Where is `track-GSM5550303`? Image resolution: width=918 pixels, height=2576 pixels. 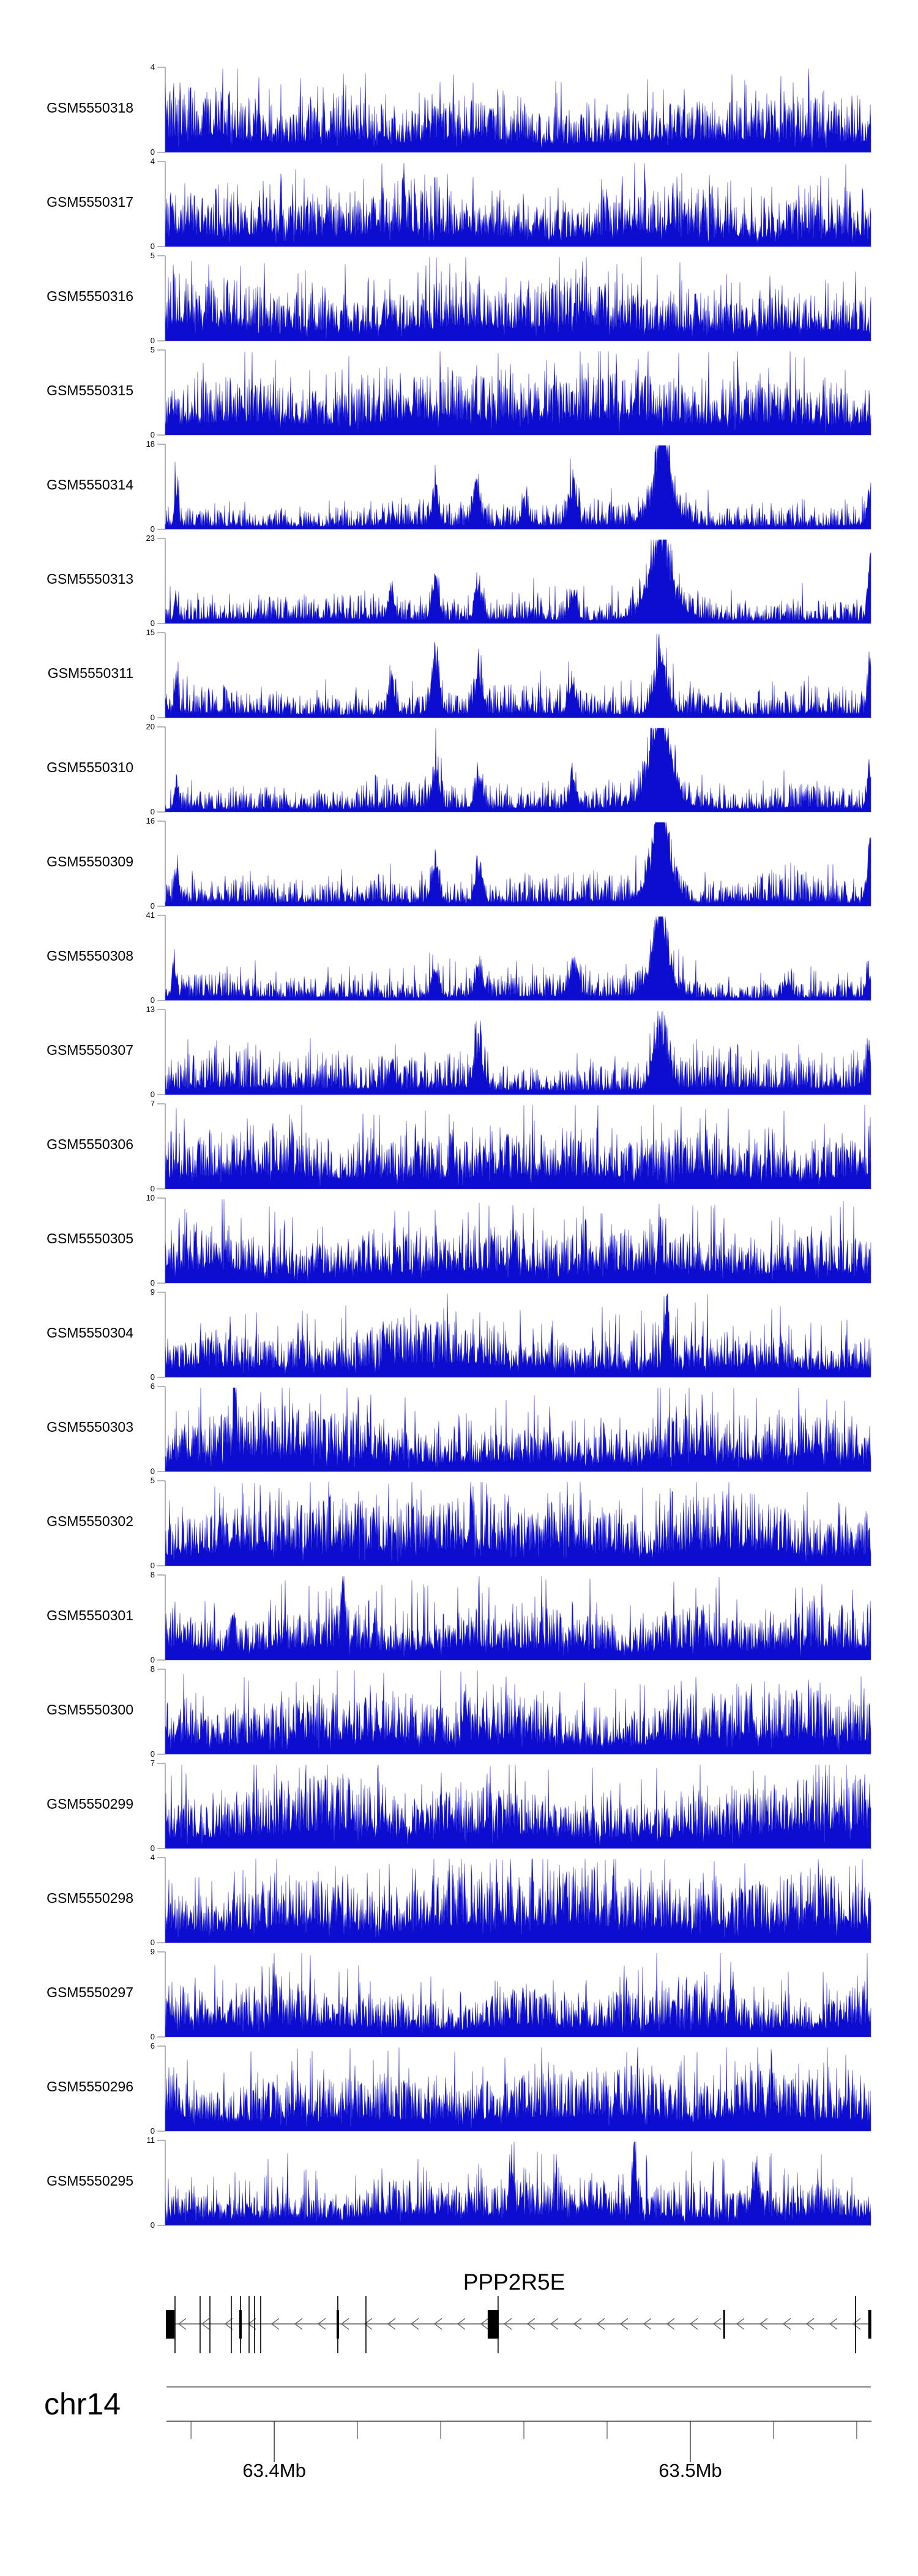
track-GSM5550303 is located at coordinates (514, 1429).